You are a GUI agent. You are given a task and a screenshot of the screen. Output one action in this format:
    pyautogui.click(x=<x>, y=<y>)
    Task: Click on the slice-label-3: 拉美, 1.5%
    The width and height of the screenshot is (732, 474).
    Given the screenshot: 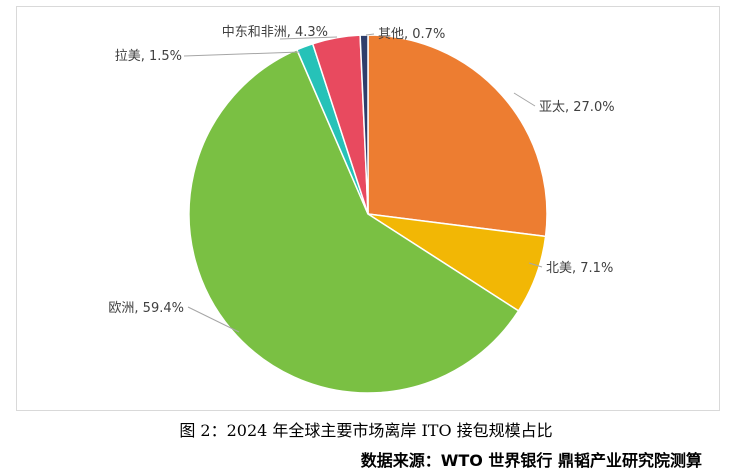 What is the action you would take?
    pyautogui.click(x=148, y=56)
    